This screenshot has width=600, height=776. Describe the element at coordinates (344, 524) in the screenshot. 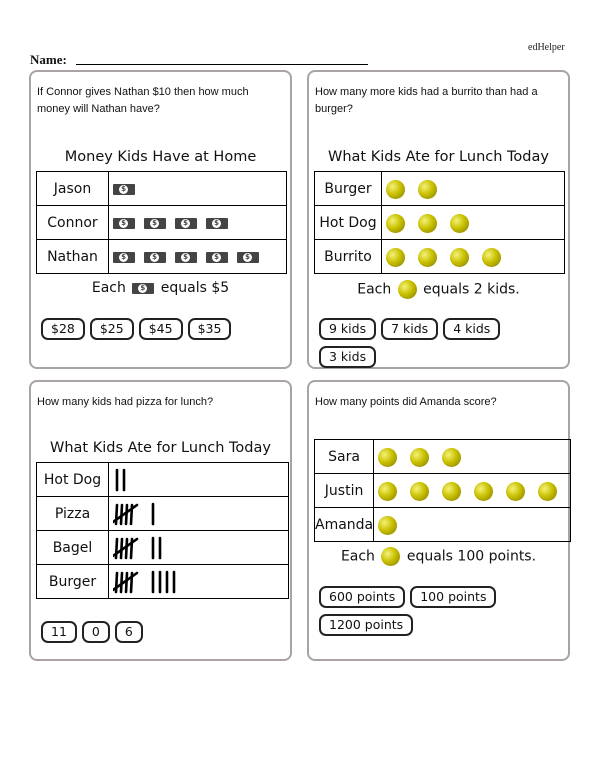

I see `row-label: Amanda` at that location.